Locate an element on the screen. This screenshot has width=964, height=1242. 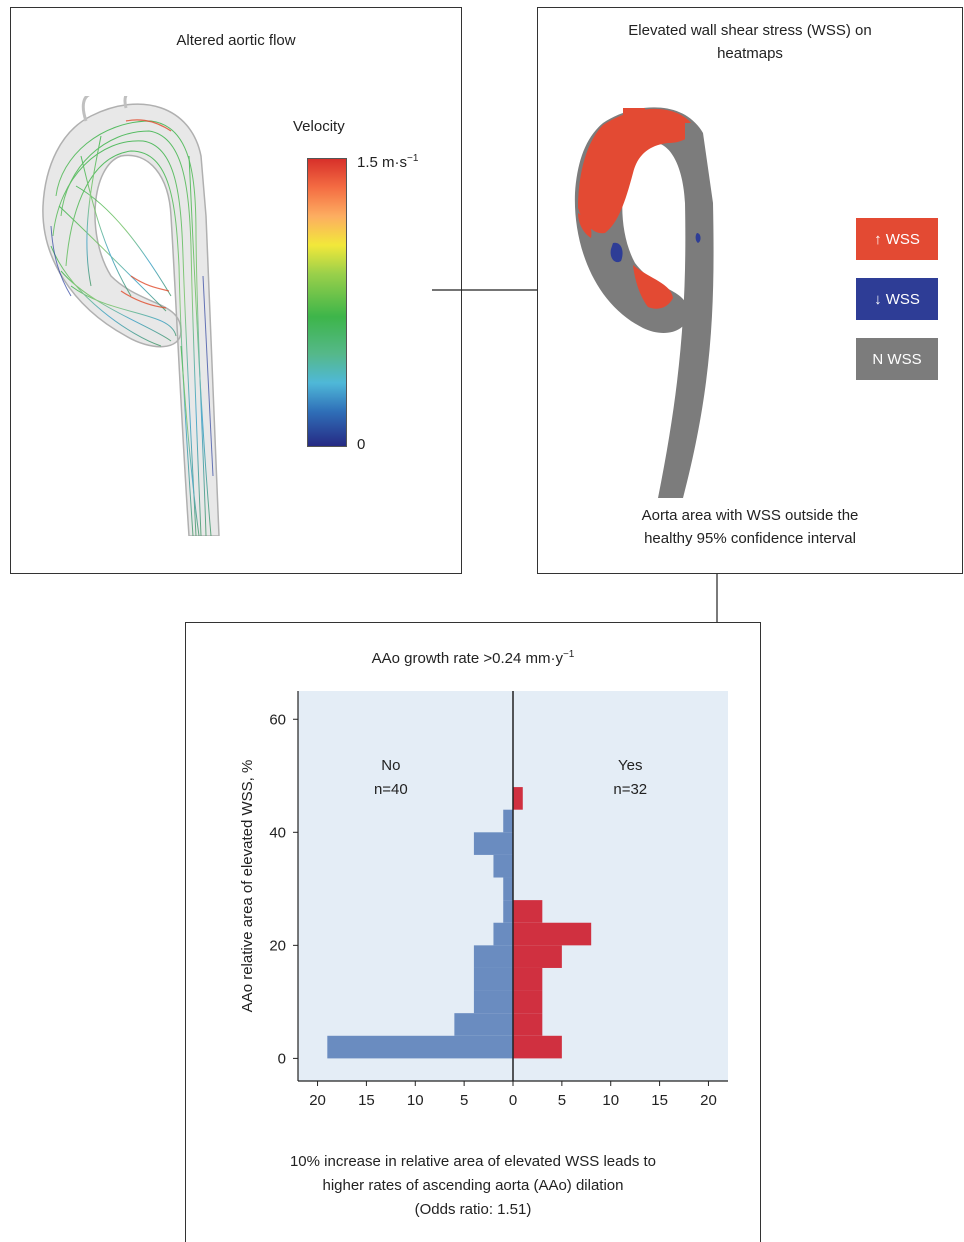
growth-title-exponent: −1 is located at coordinates (568, 654).